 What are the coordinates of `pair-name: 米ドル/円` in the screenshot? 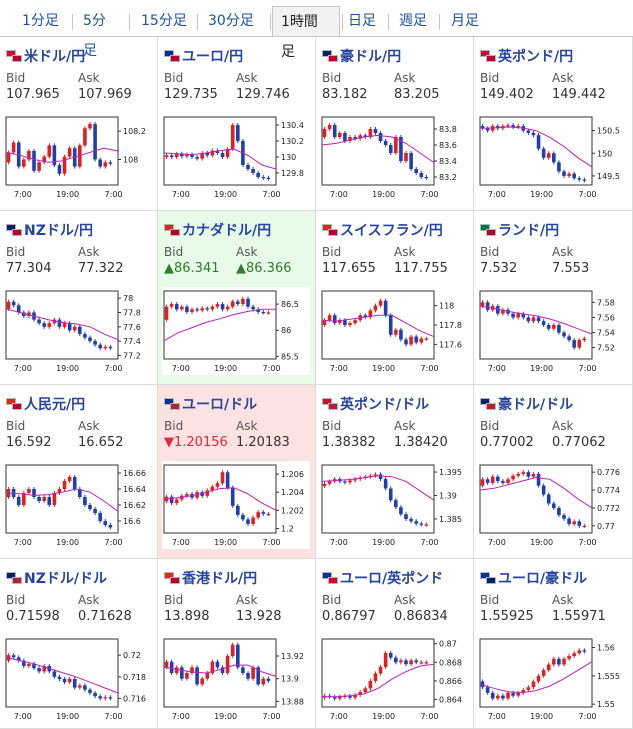 It's located at (55, 57).